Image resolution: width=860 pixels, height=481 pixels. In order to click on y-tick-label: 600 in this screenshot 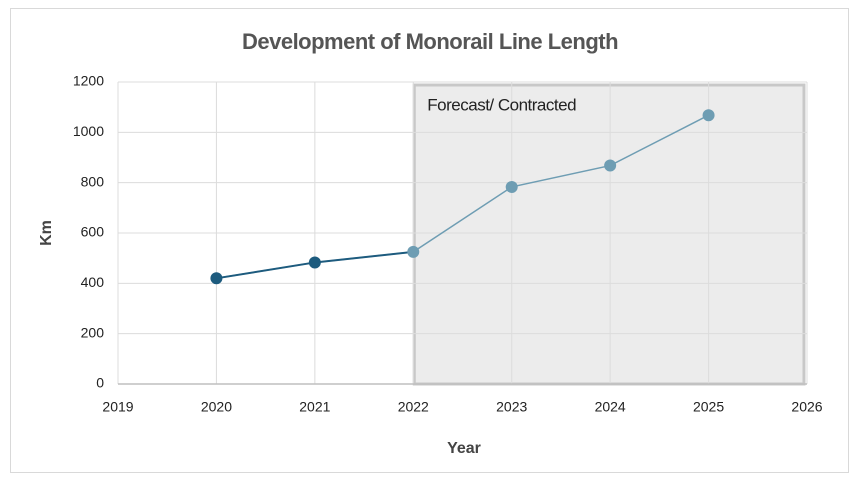, I will do `click(93, 232)`.